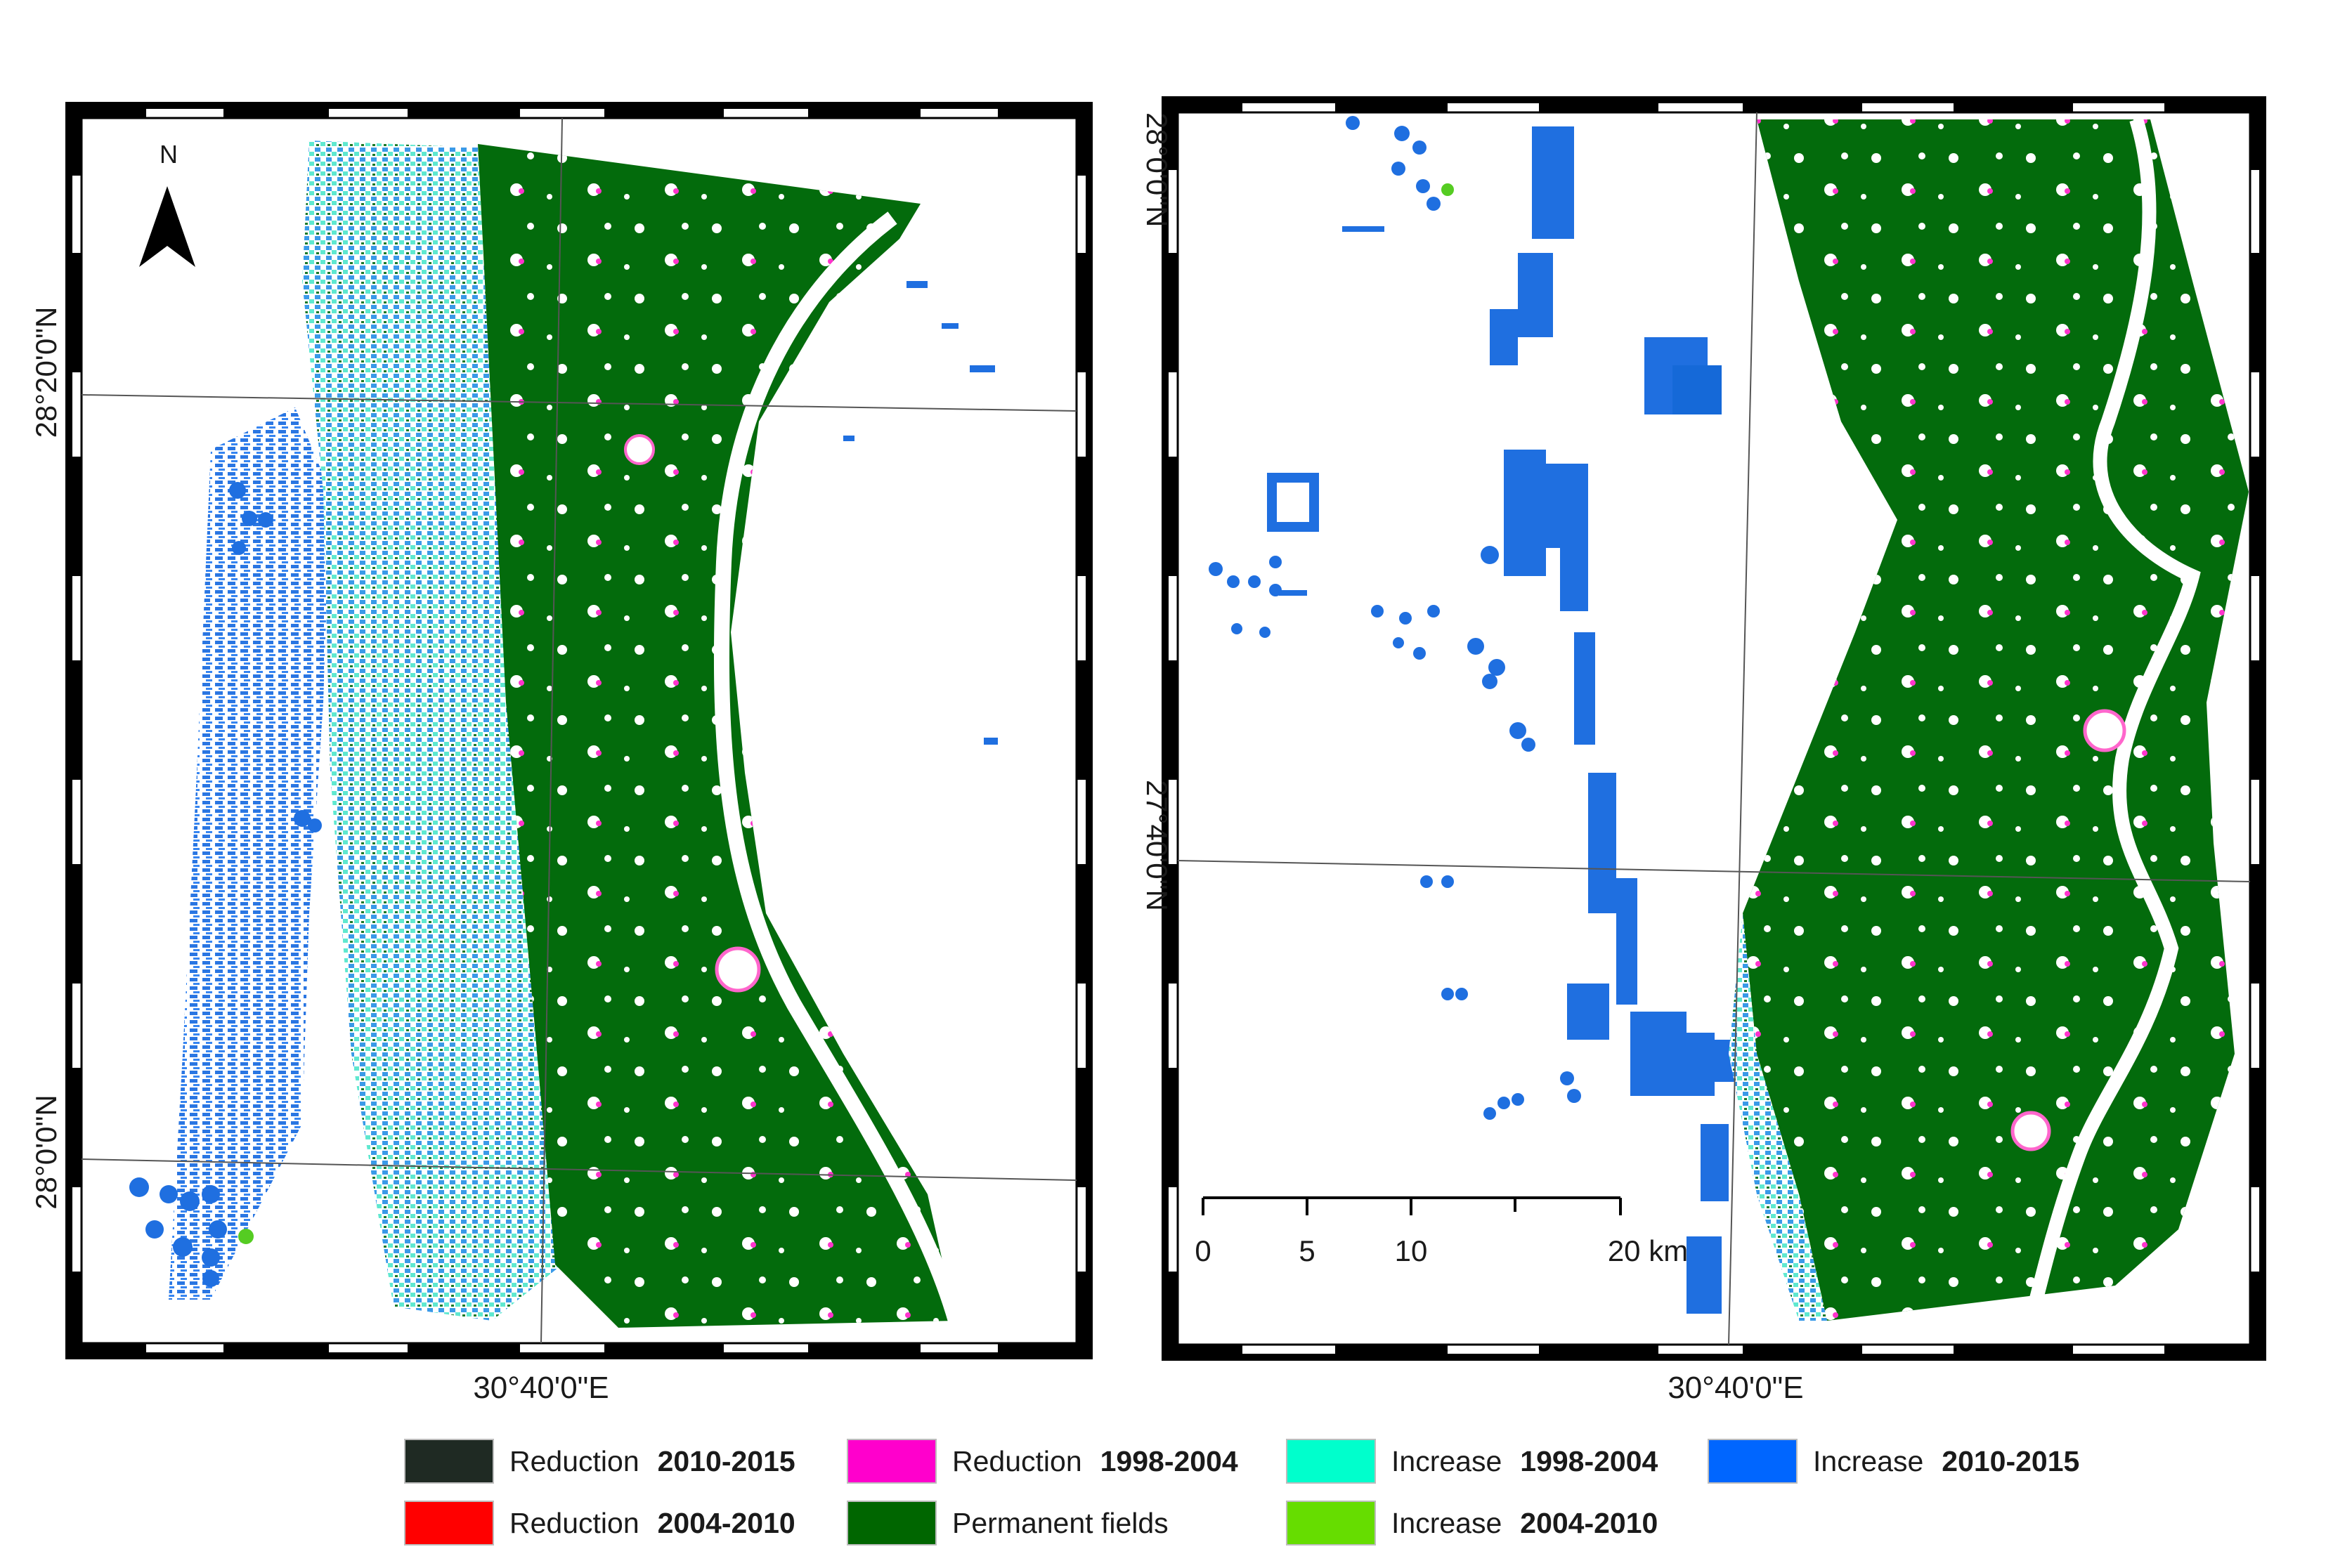 This screenshot has width=2333, height=1568. I want to click on right-fringe-mixed, so click(1778, 1047).